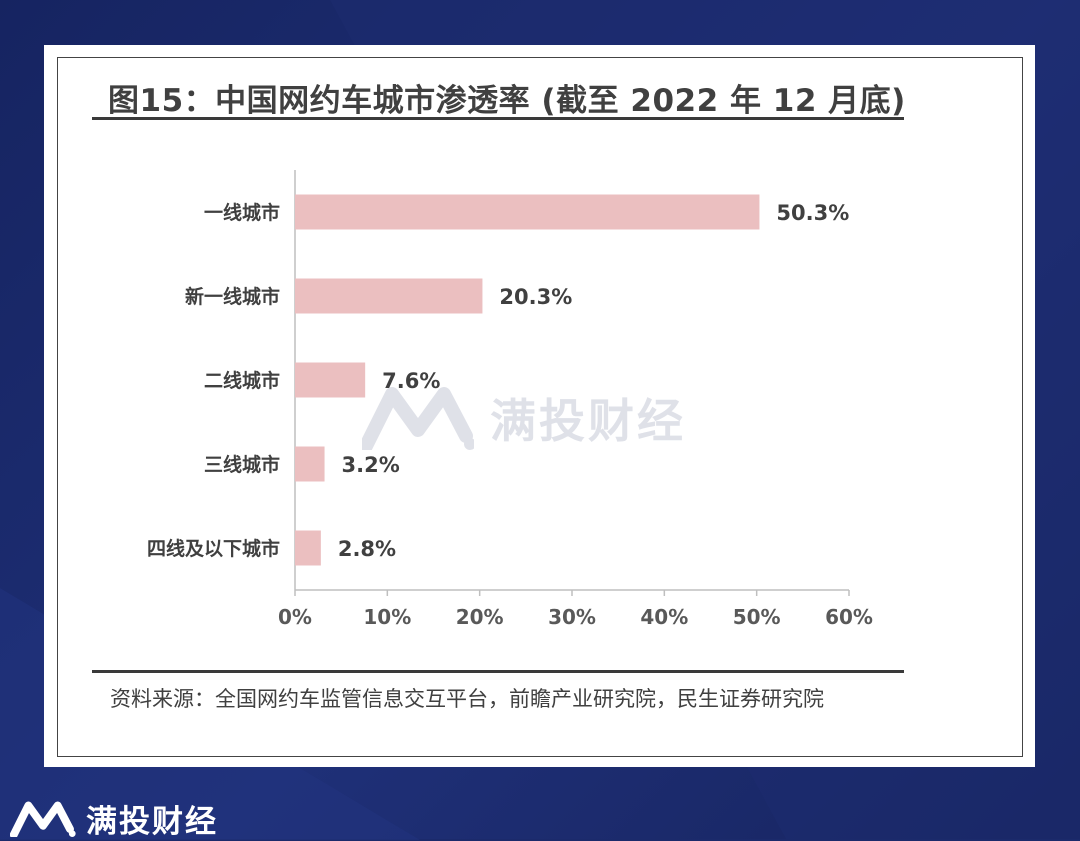 The image size is (1080, 841). What do you see at coordinates (387, 617) in the screenshot?
I see `x-tick-label: 10%` at bounding box center [387, 617].